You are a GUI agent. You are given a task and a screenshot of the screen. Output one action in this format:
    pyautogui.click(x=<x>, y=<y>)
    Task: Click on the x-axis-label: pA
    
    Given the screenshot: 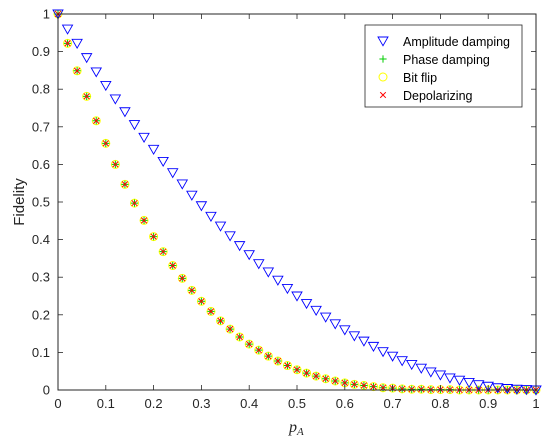 What is the action you would take?
    pyautogui.click(x=296, y=428)
    